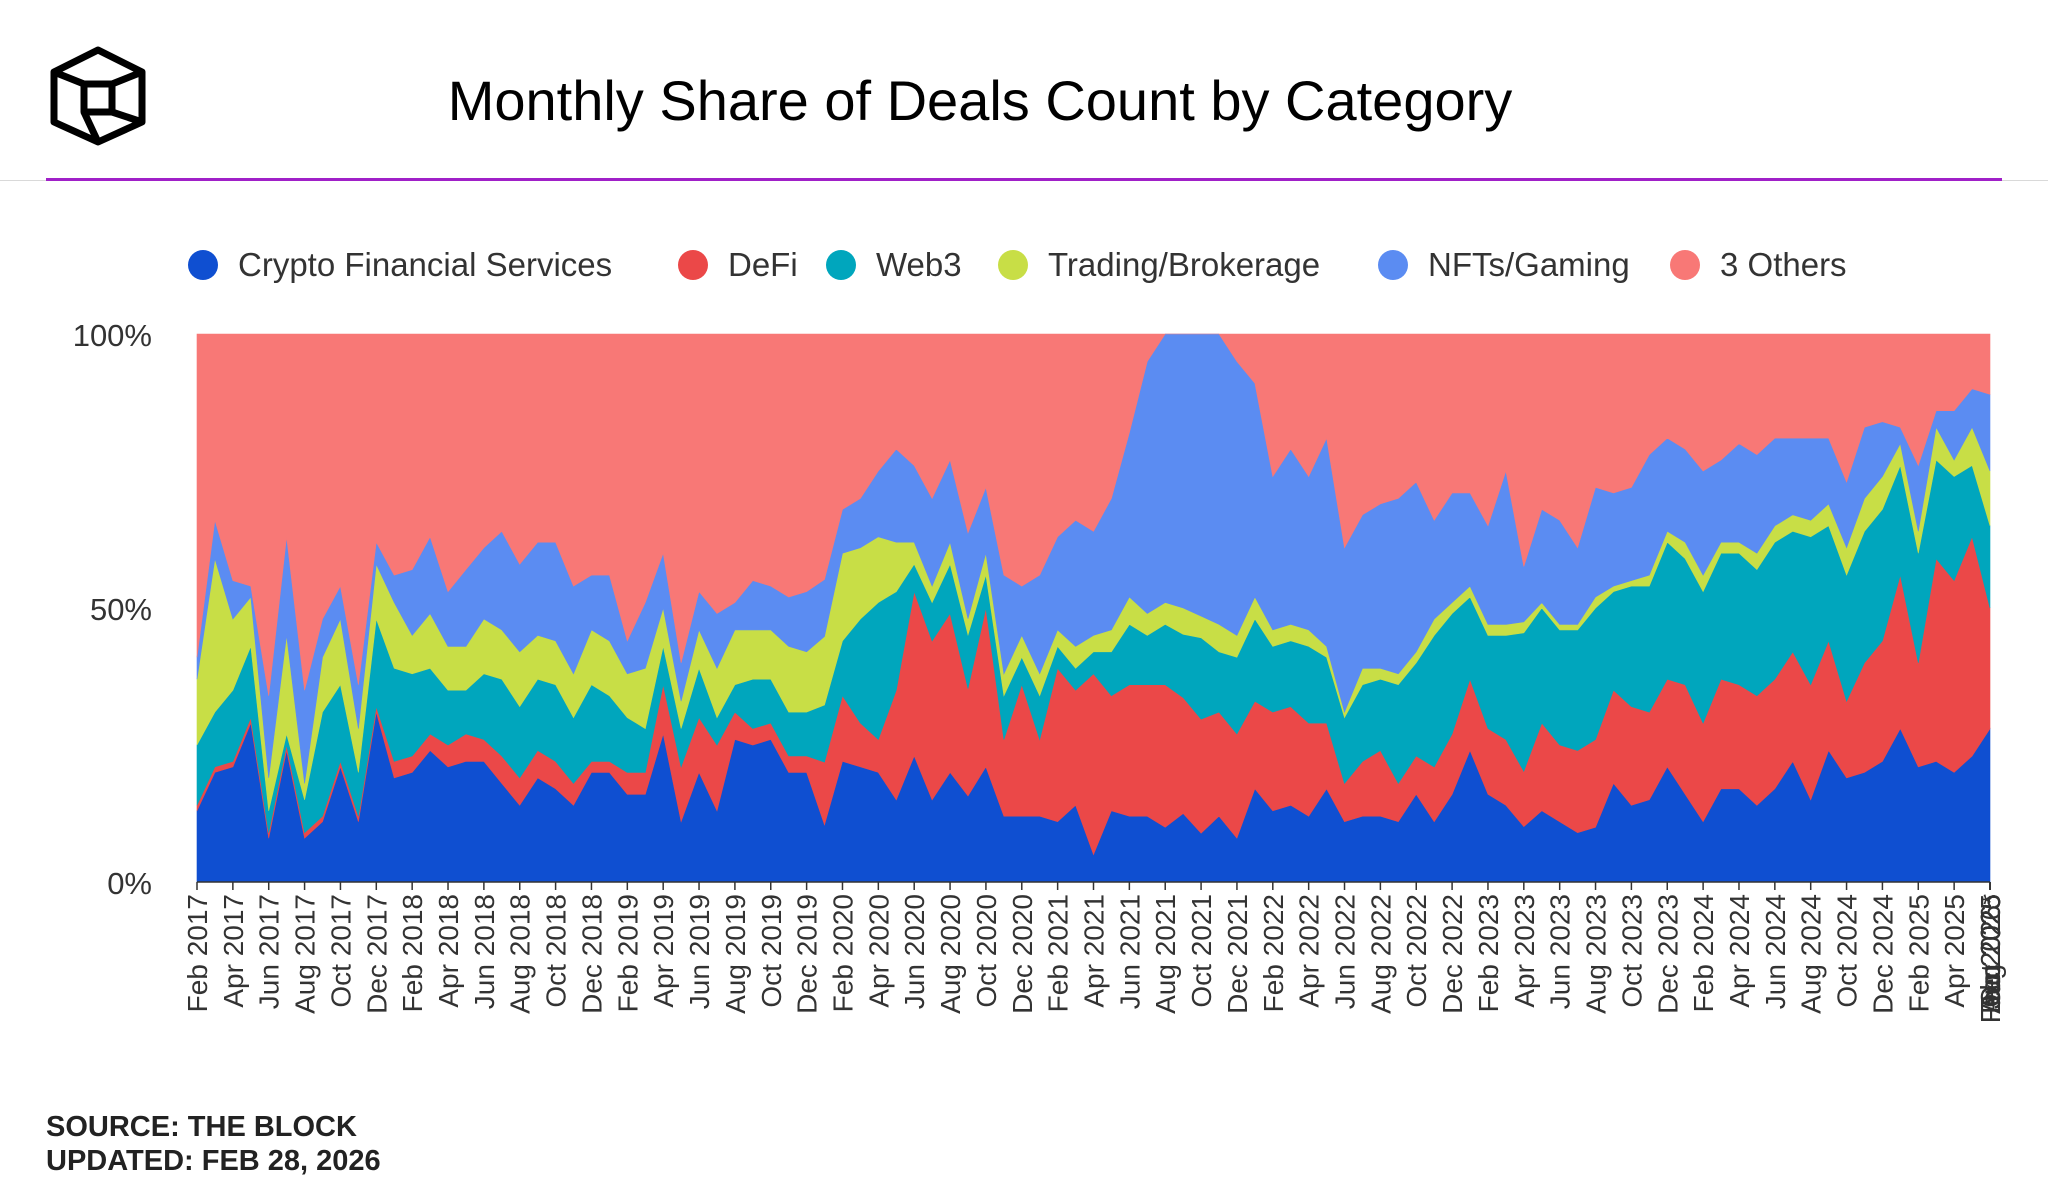 Image resolution: width=2048 pixels, height=1194 pixels. Describe the element at coordinates (1631, 951) in the screenshot. I see `x-tick-label: Oct 2023` at that location.